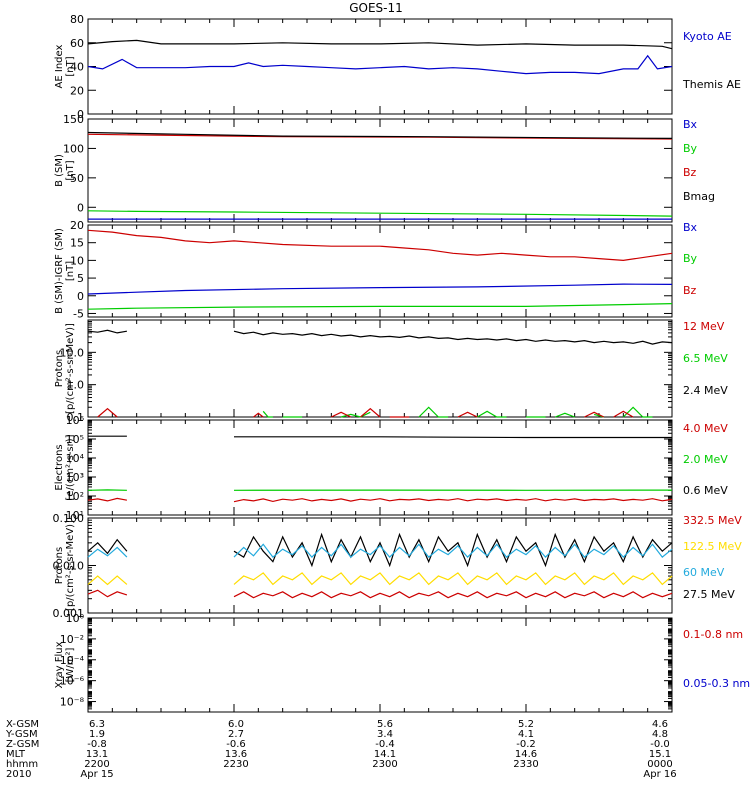  Describe the element at coordinates (69, 518) in the screenshot. I see `y-tick-label: 0.100` at that location.